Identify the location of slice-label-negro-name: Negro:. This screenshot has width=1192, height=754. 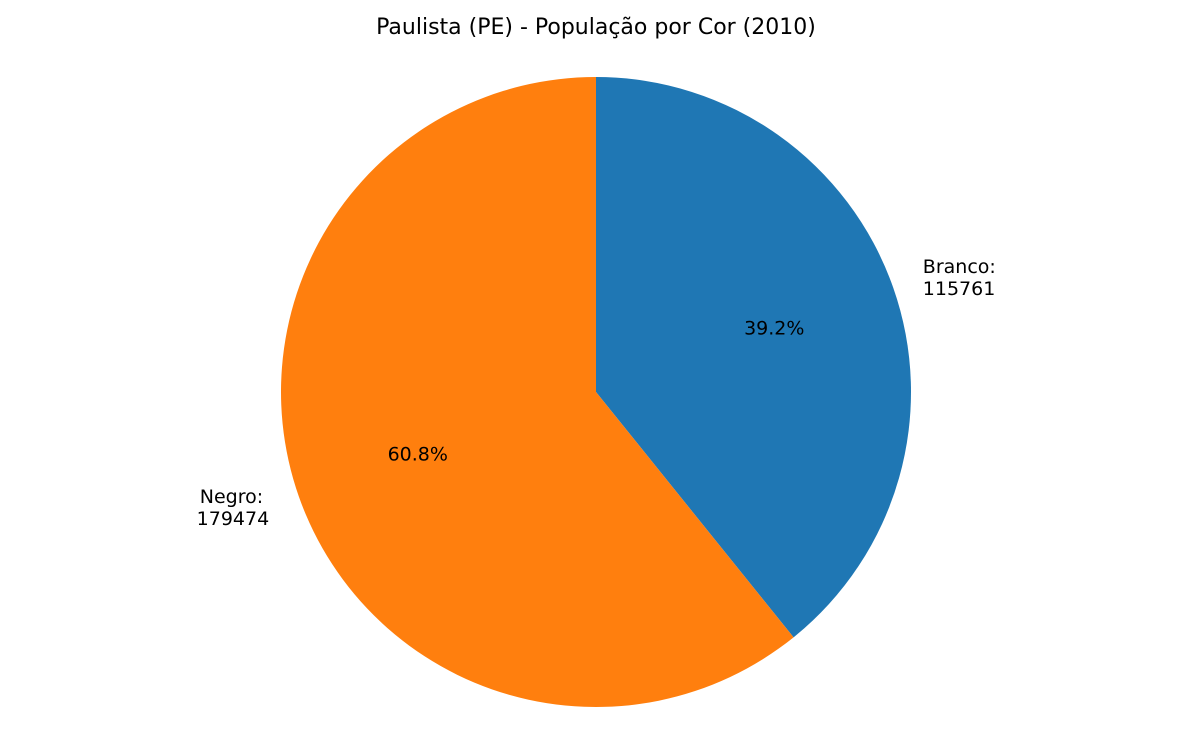
(231, 497).